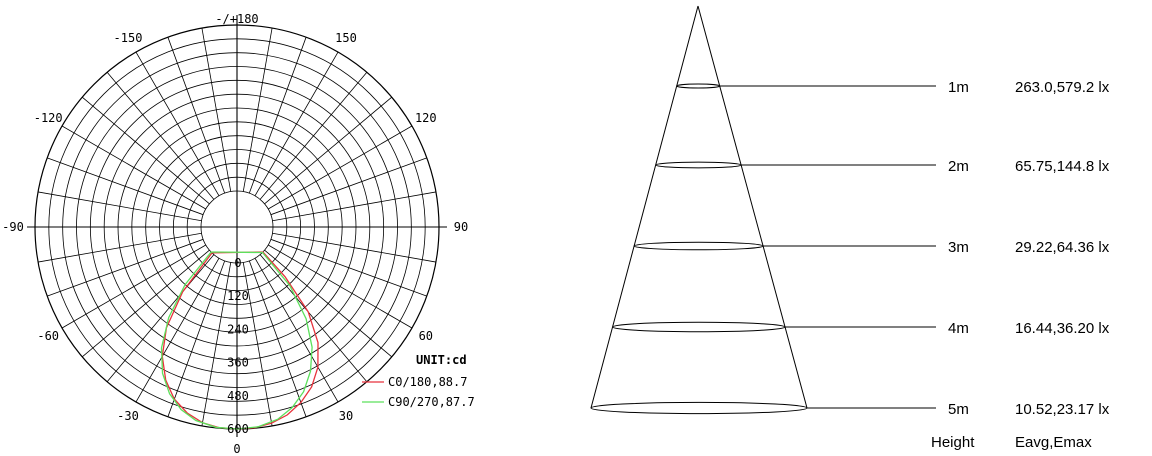 This screenshot has height=456, width=1152. Describe the element at coordinates (1062, 409) in the screenshot. I see `illuminance-value: 10.52,23.17 lx` at that location.